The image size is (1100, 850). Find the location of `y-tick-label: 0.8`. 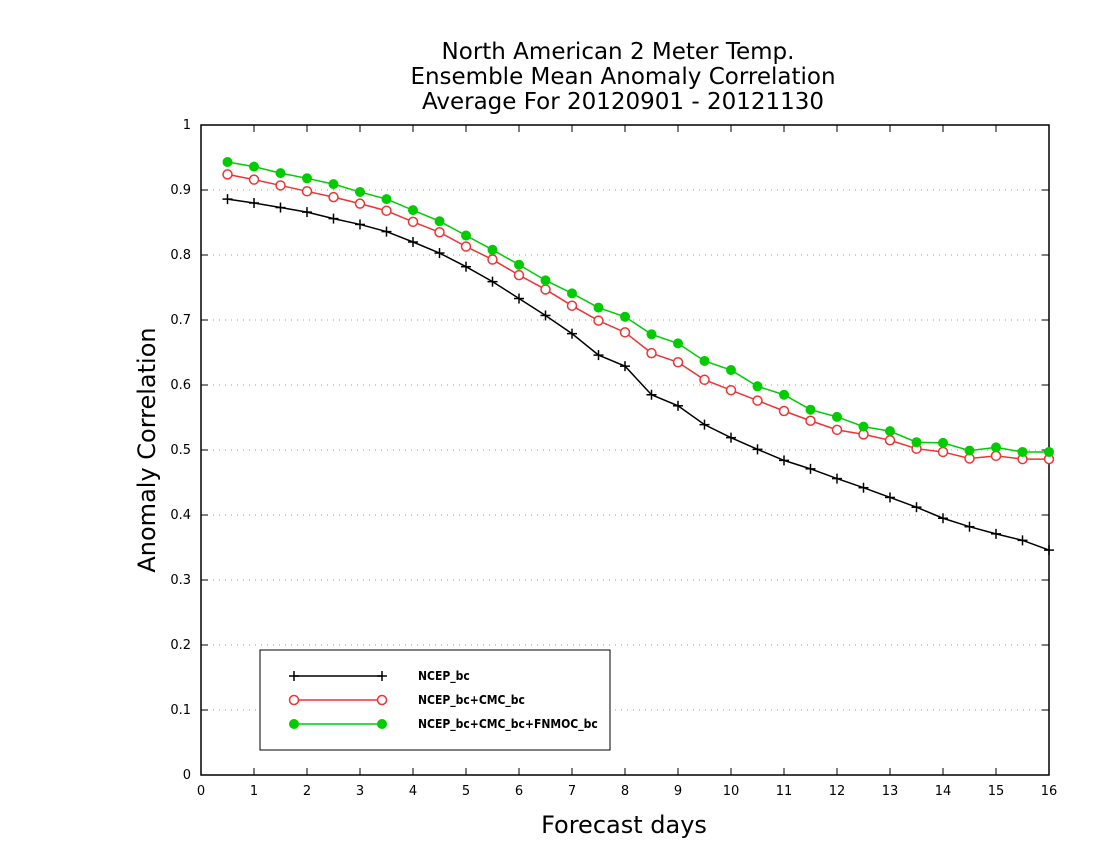

y-tick-label: 0.8 is located at coordinates (180, 255).